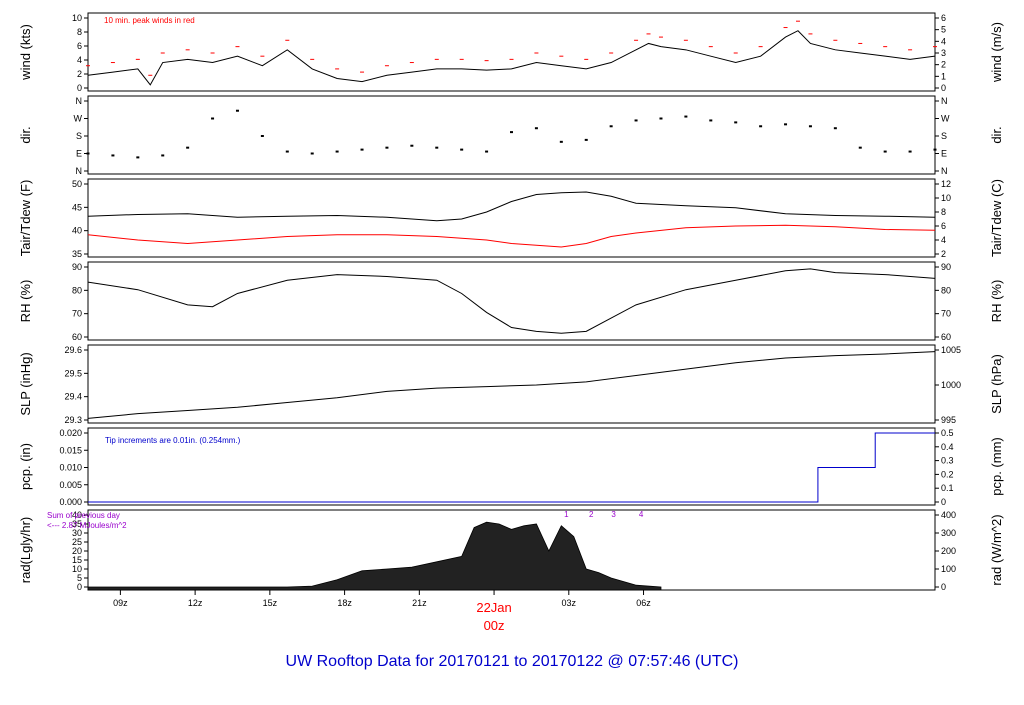 The height and width of the screenshot is (705, 1024). What do you see at coordinates (494, 625) in the screenshot?
I see `x-date-tick: 00z` at bounding box center [494, 625].